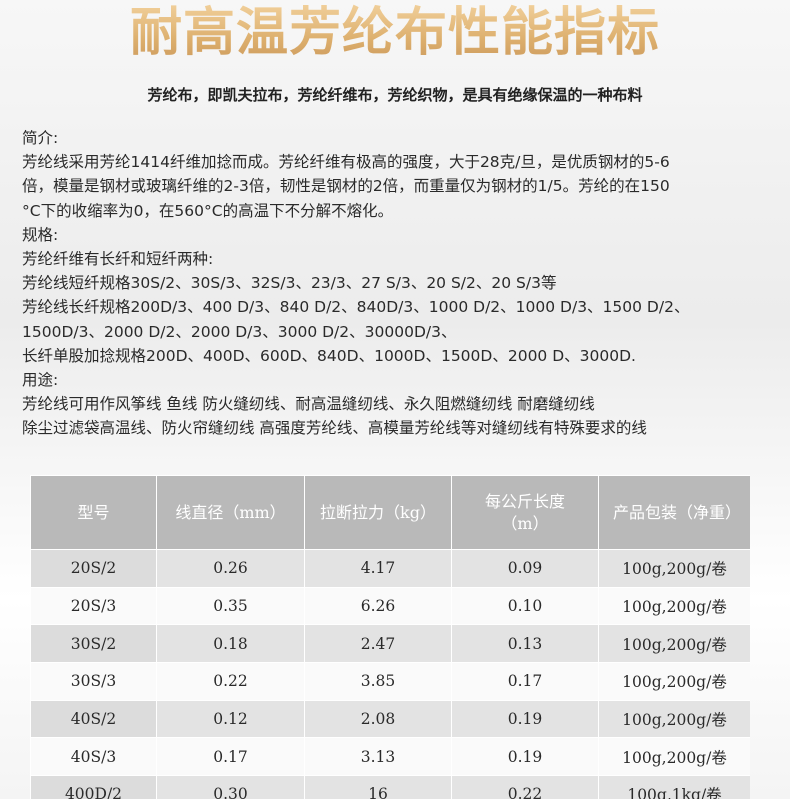 The height and width of the screenshot is (799, 790). I want to click on cell-diameter: 0.26, so click(230, 568).